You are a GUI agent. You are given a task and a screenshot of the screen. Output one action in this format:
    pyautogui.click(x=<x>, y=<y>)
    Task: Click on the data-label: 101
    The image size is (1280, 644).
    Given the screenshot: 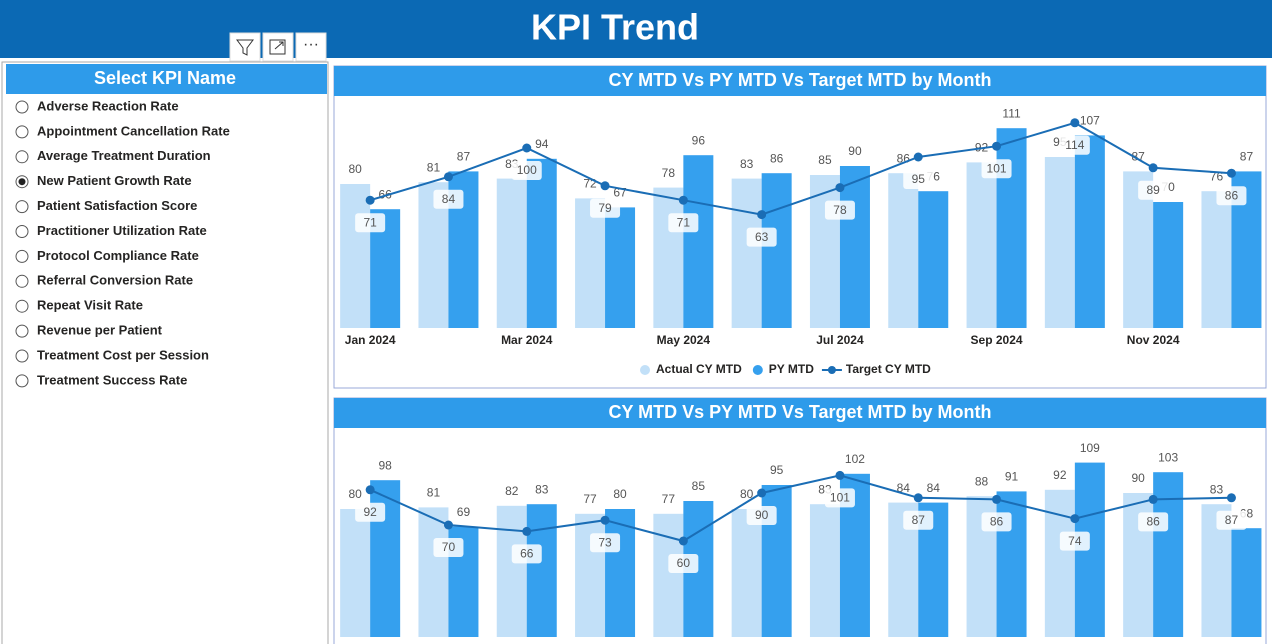 What is the action you would take?
    pyautogui.click(x=840, y=498)
    